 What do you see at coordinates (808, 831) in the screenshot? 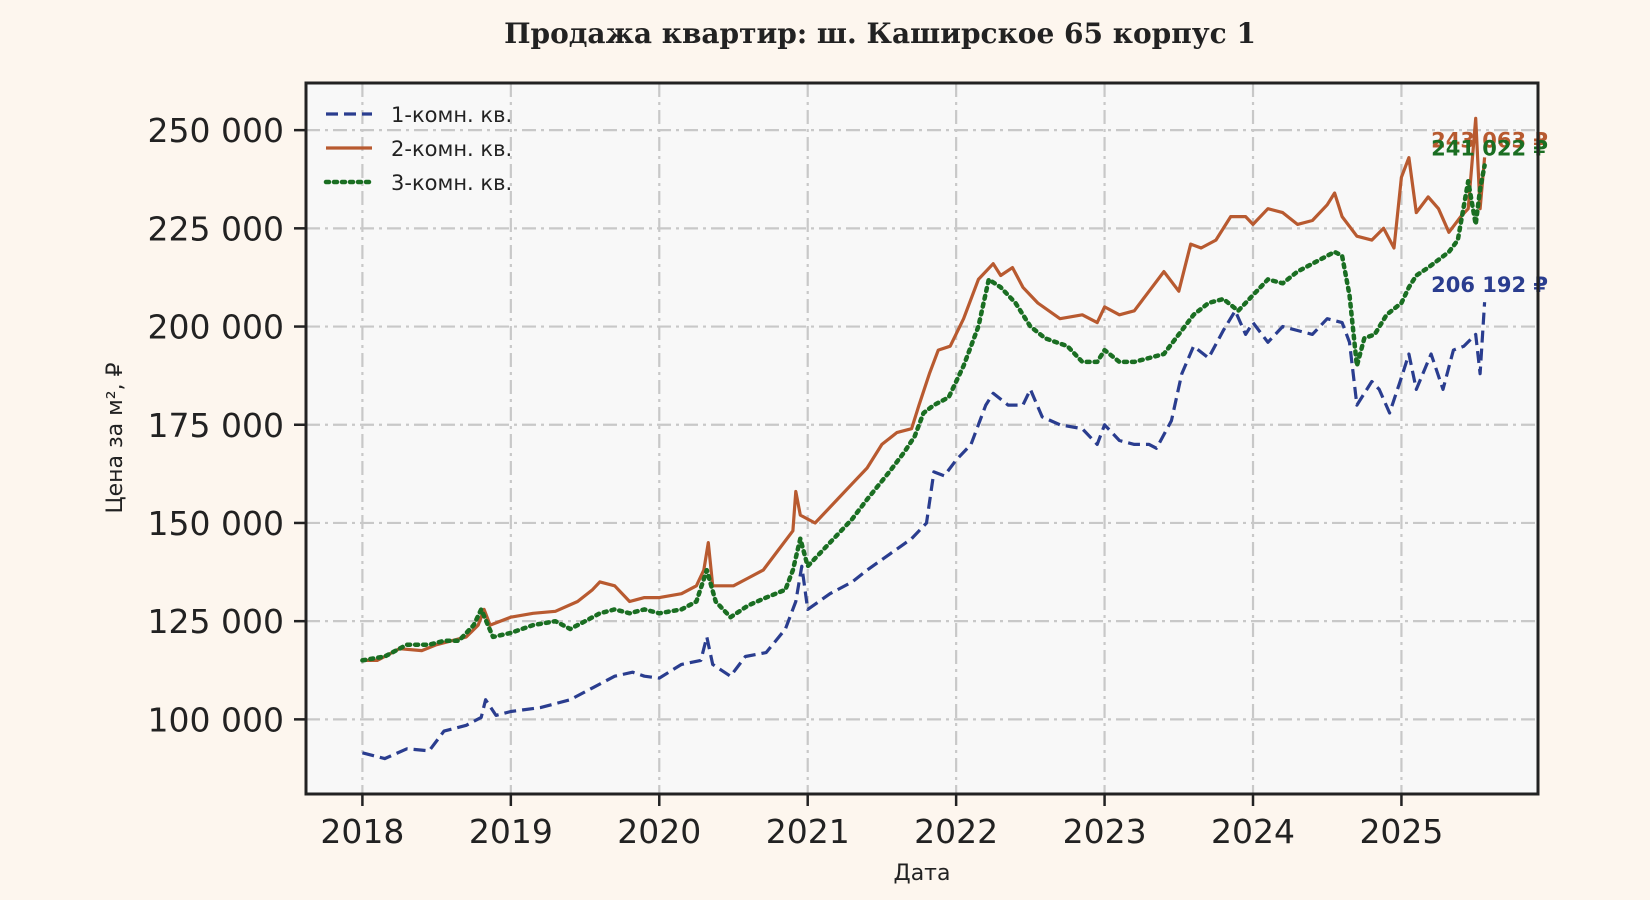
I see `x-tick-label: 2021` at bounding box center [808, 831].